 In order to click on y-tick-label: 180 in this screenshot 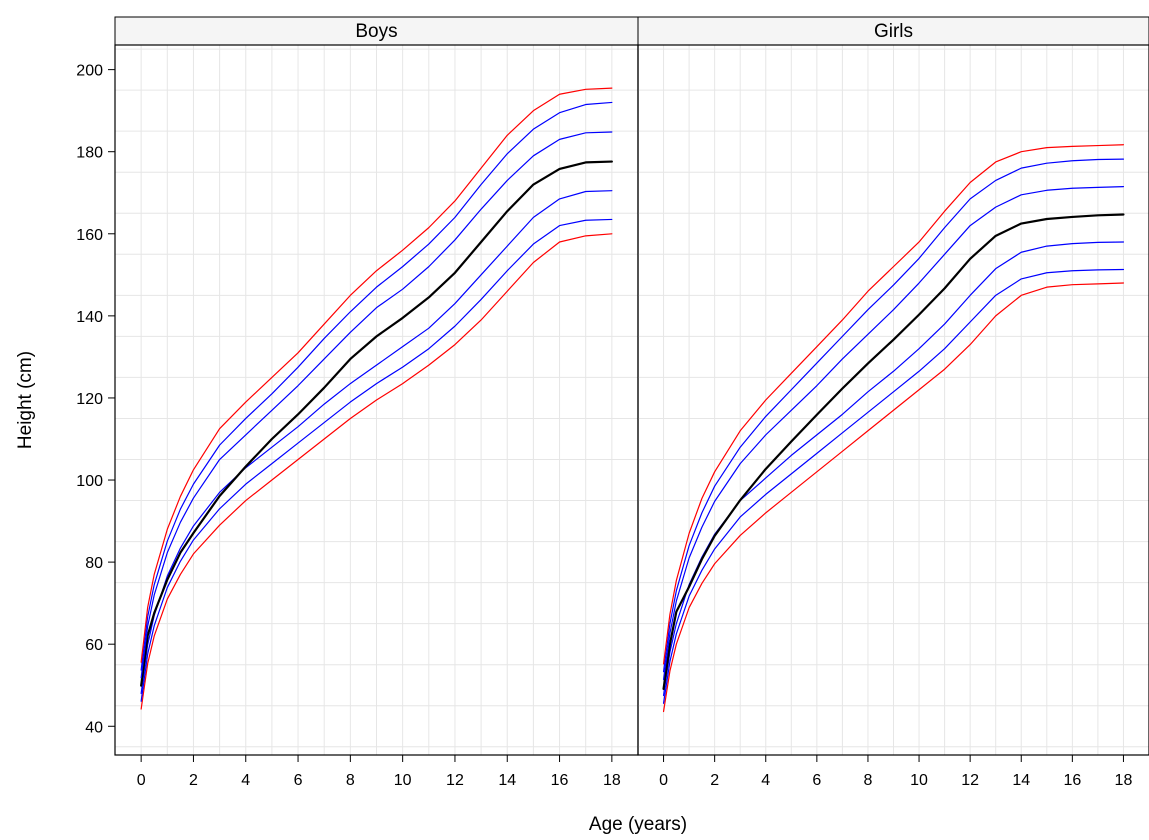, I will do `click(89, 153)`.